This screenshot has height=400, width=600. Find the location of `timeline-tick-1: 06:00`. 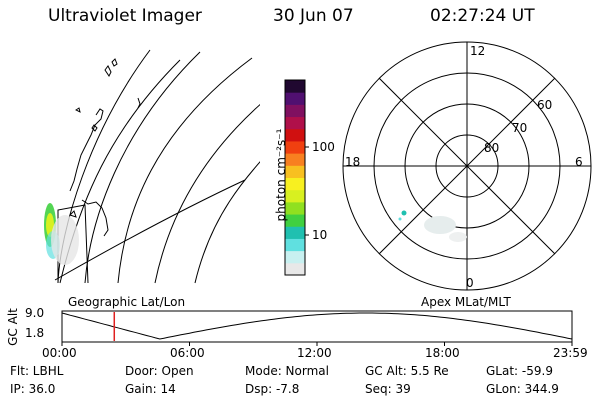

timeline-tick-1: 06:00 is located at coordinates (187, 353).